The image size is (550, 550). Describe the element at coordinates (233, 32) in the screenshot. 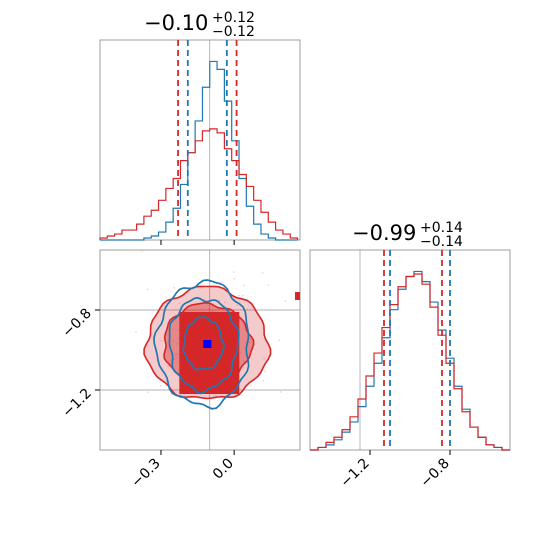

I see `hist-0-title-sub: −0.12` at that location.